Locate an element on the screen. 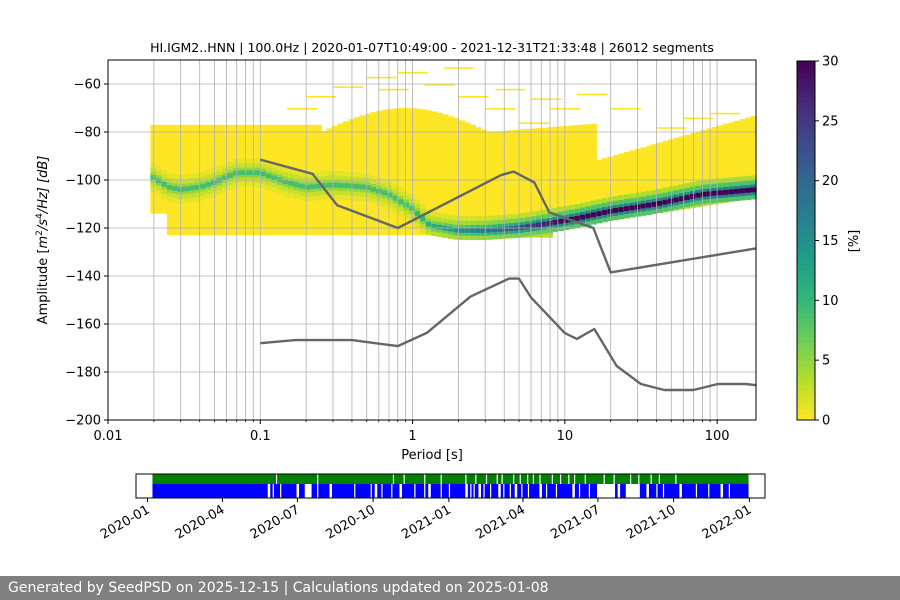 The image size is (900, 600). timeline-bar-green is located at coordinates (450, 479).